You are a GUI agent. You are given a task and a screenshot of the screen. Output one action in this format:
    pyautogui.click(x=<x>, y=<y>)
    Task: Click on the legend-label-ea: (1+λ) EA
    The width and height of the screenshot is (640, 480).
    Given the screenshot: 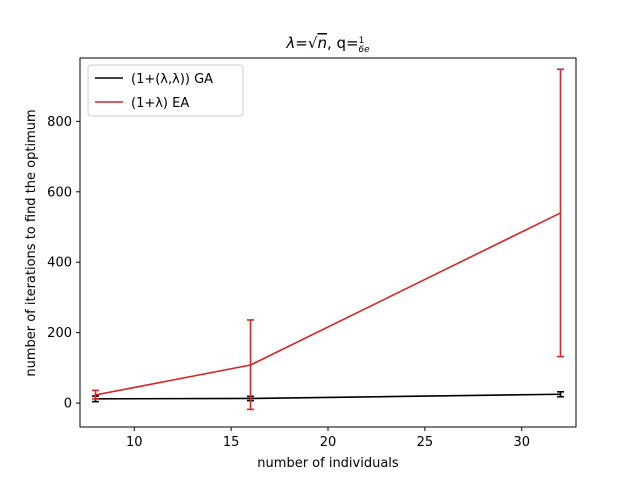 What is the action you would take?
    pyautogui.click(x=160, y=103)
    